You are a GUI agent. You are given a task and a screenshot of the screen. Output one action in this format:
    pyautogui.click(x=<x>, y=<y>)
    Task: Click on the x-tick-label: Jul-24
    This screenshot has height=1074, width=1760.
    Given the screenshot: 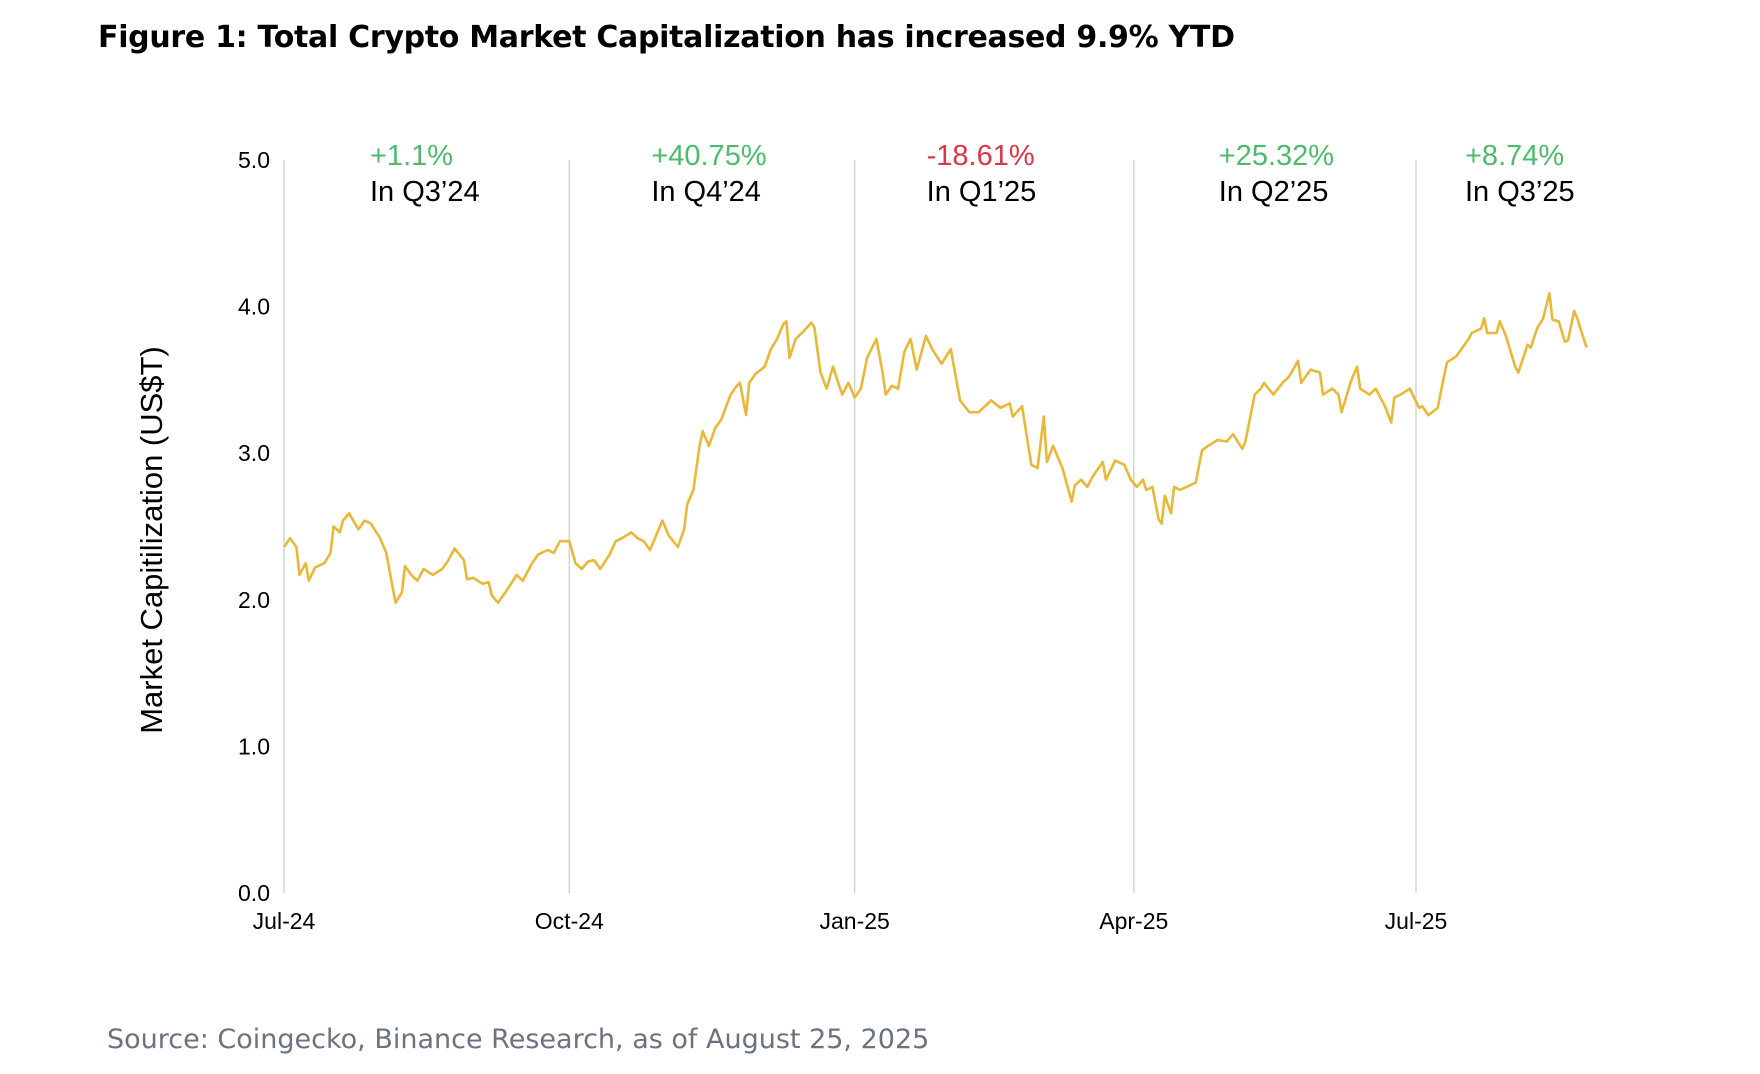 What is the action you would take?
    pyautogui.click(x=284, y=921)
    